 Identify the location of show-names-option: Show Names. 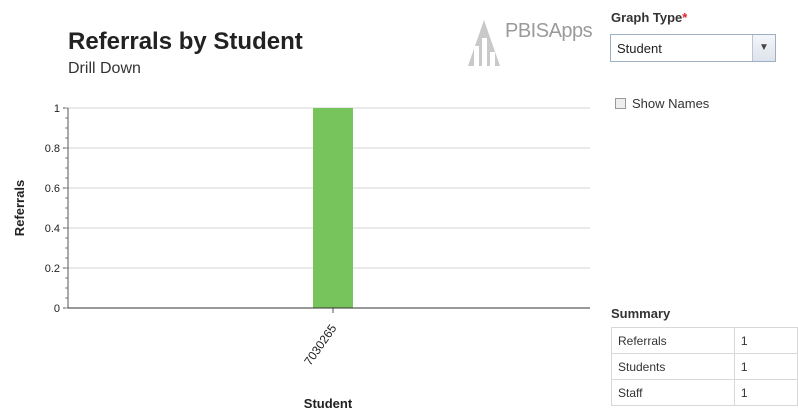
(662, 103).